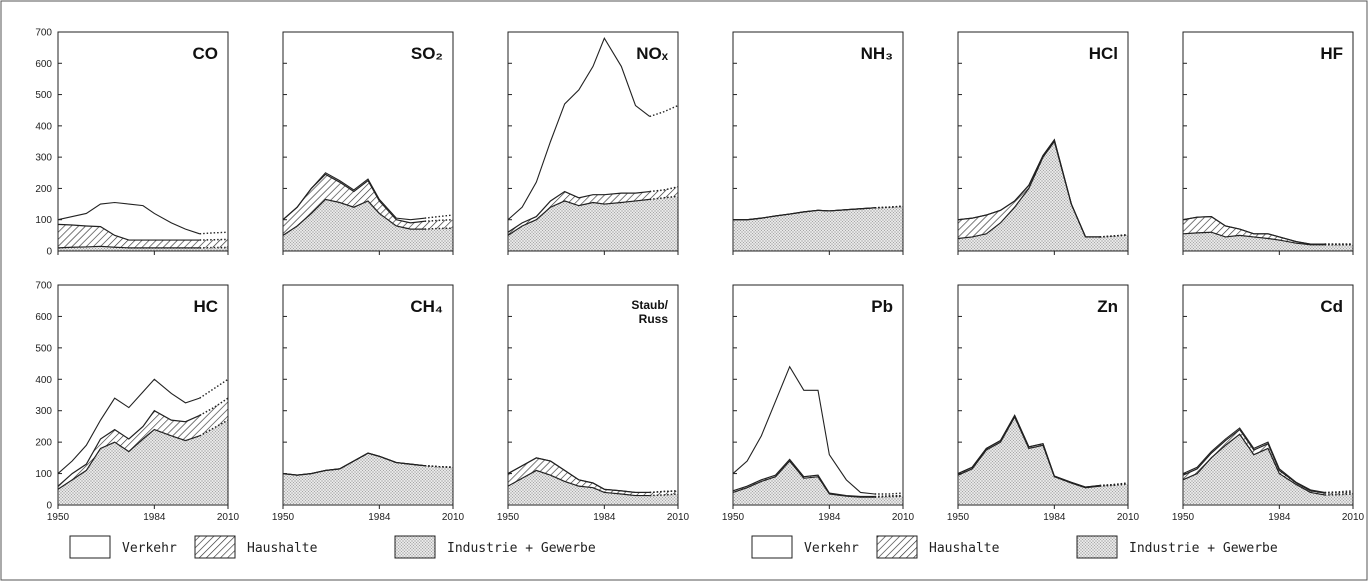 Image resolution: width=1368 pixels, height=581 pixels. What do you see at coordinates (149, 548) in the screenshot?
I see `legend-label-verkehr: Verkehr` at bounding box center [149, 548].